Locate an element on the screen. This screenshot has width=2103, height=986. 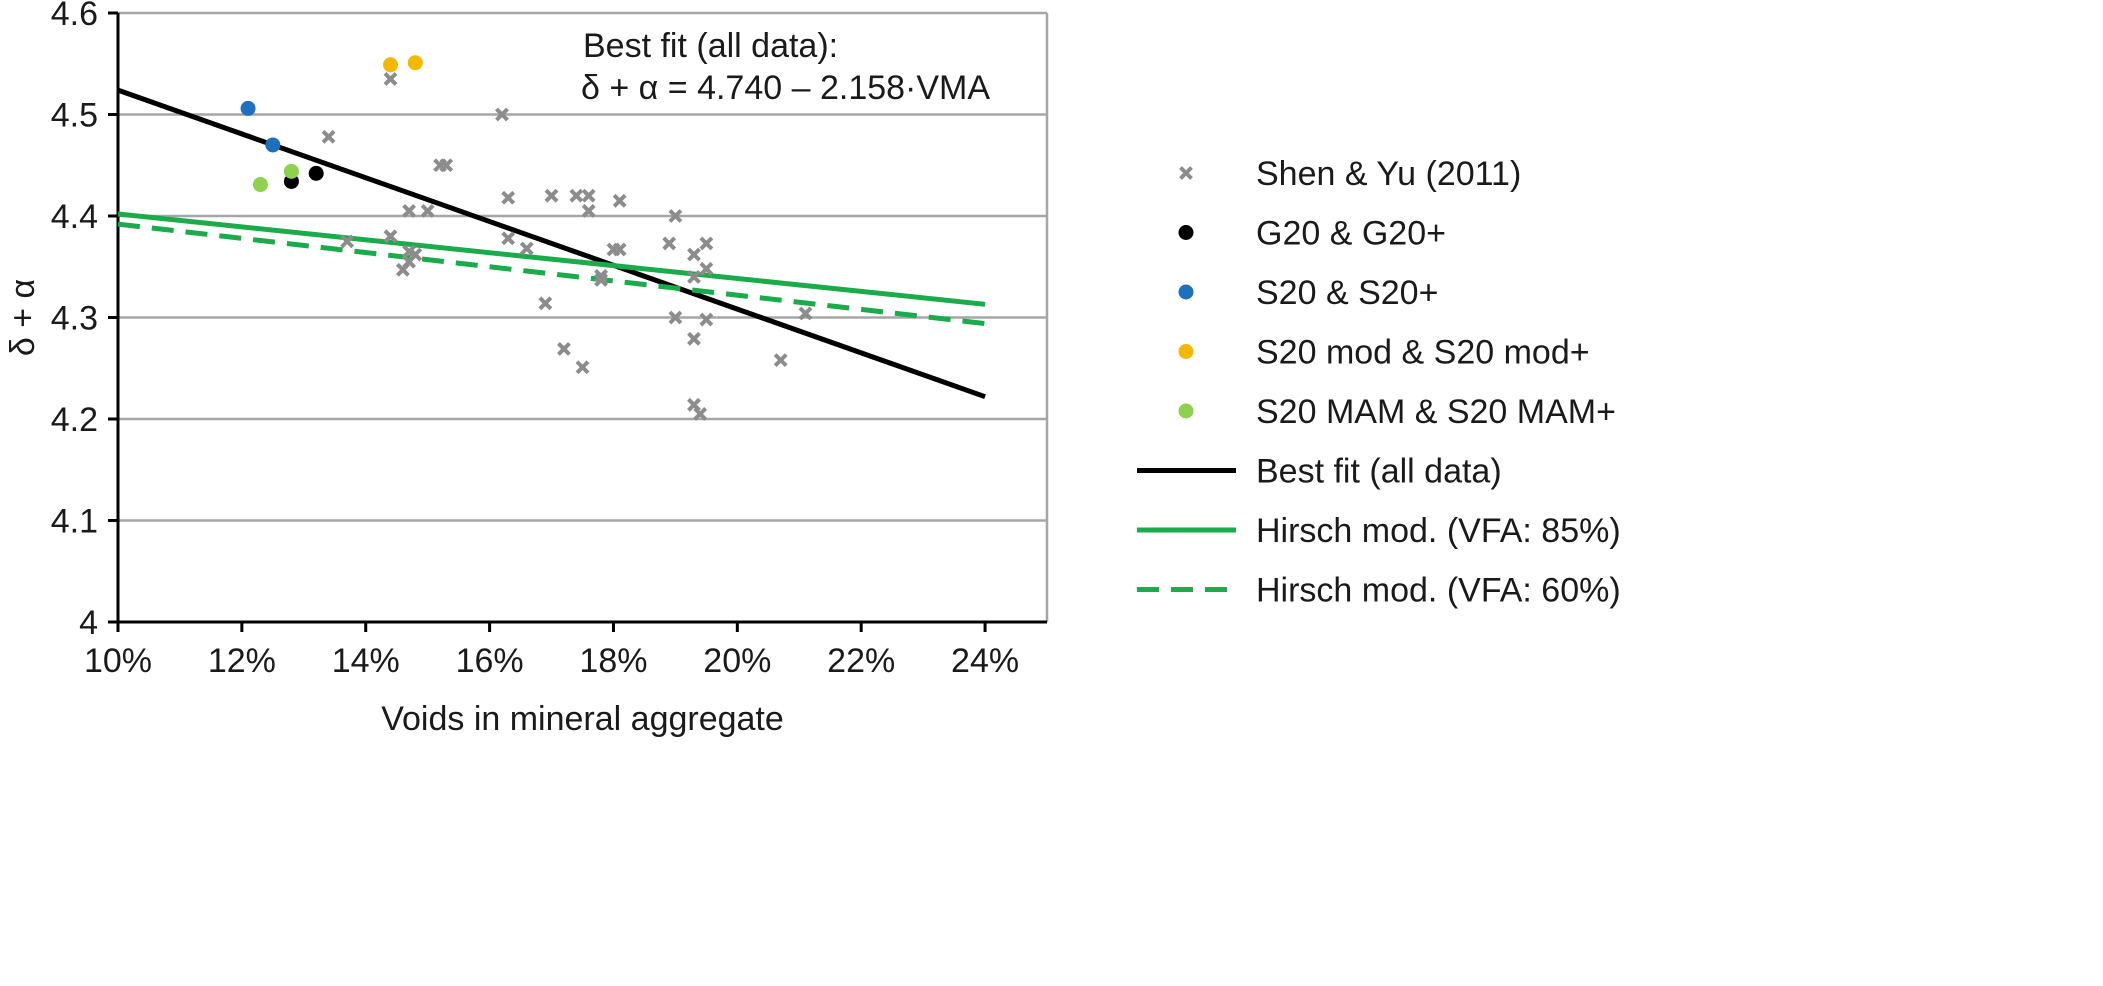
legend-item: S20 MAM & S20 MAM+ is located at coordinates (1397, 412).